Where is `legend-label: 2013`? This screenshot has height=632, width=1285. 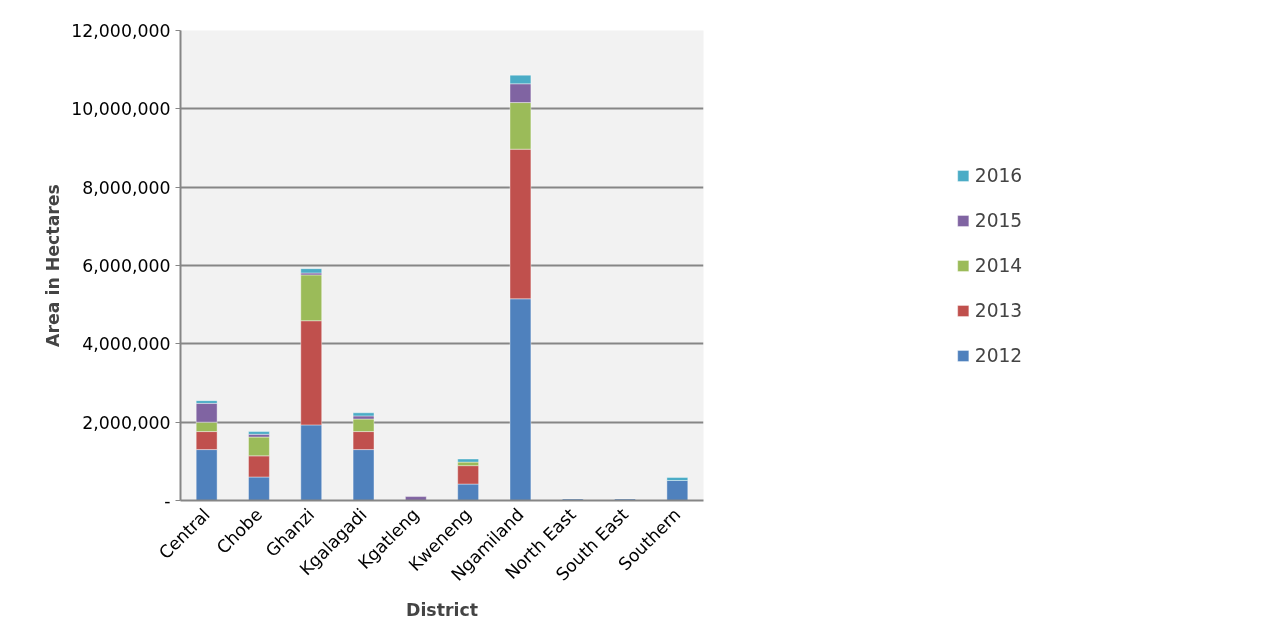
legend-label: 2013 is located at coordinates (998, 310).